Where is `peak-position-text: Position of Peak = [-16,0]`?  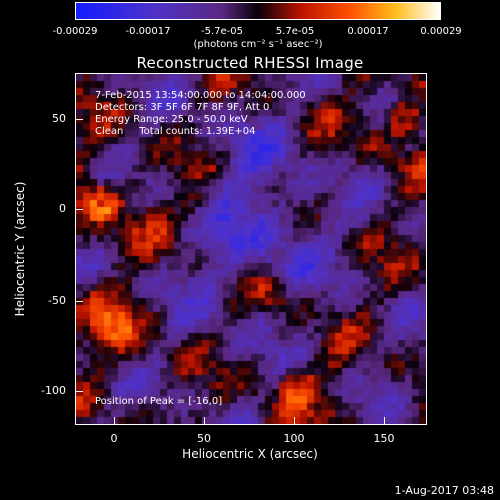 peak-position-text: Position of Peak = [-16,0] is located at coordinates (159, 401).